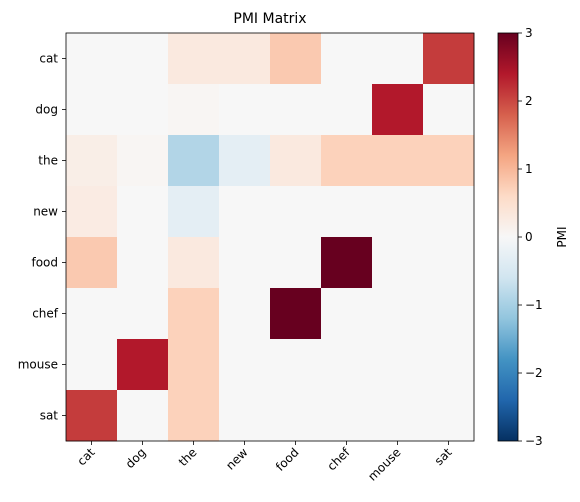 The image size is (580, 502). I want to click on colorbar-label: PMI, so click(562, 236).